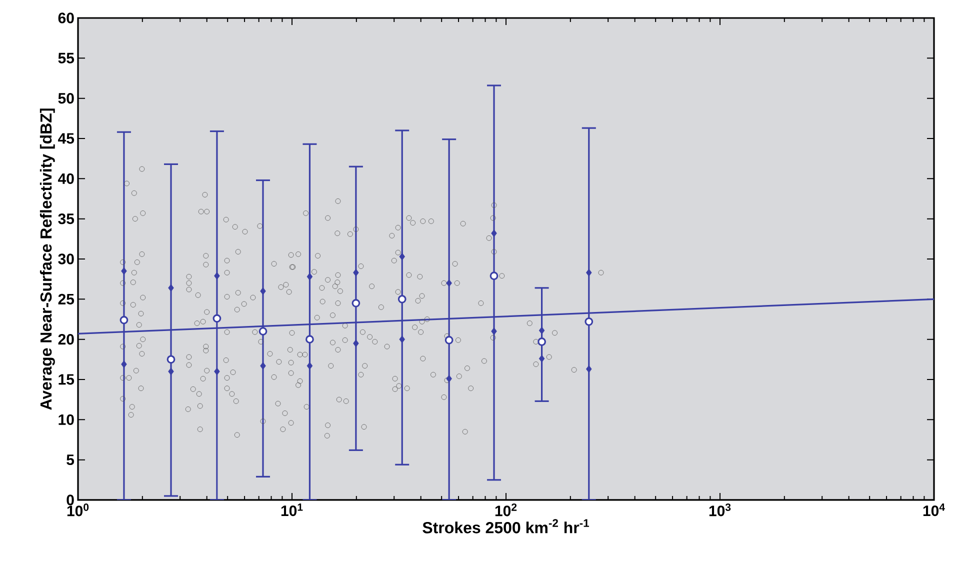 This screenshot has width=953, height=569. Describe the element at coordinates (78, 510) in the screenshot. I see `x-tick-label: 10$^{0}$` at that location.